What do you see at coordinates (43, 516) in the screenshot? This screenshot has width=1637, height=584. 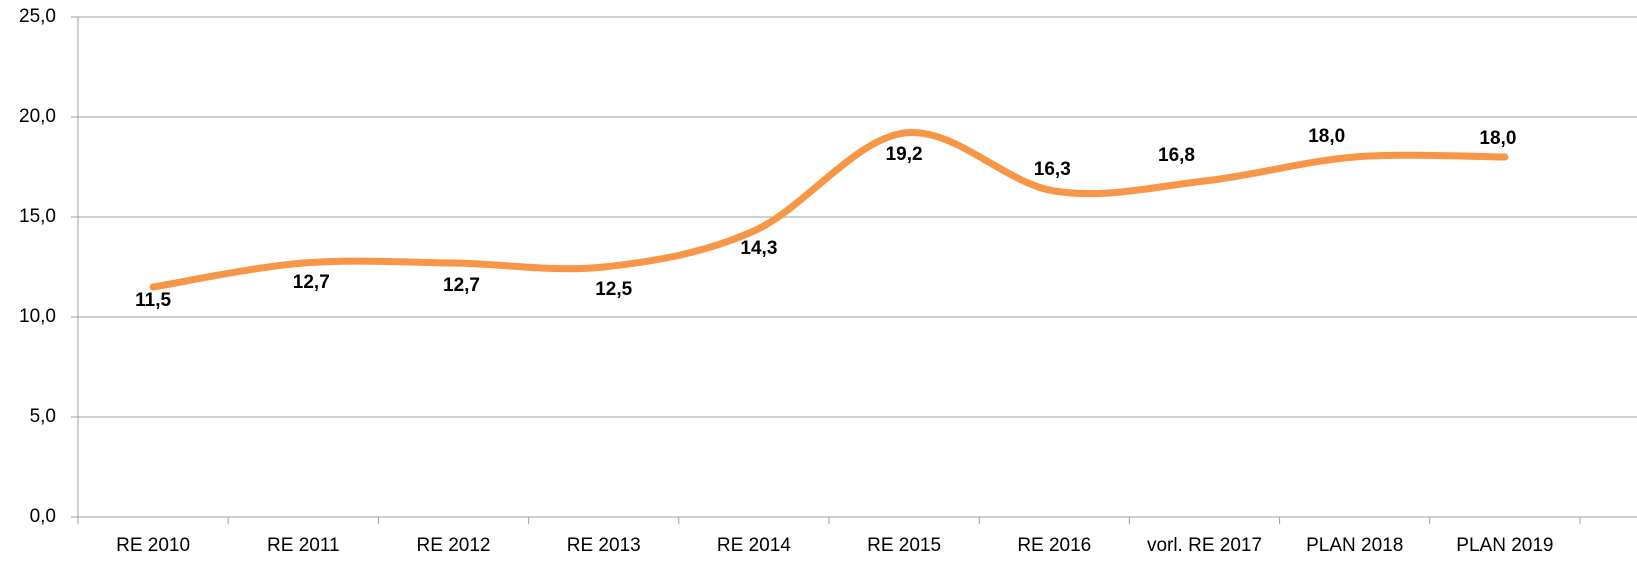 I see `y-tick-label: 0,0` at bounding box center [43, 516].